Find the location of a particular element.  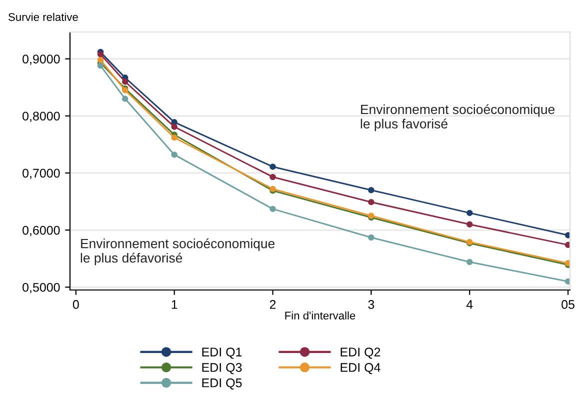

x-tick-label: 05 is located at coordinates (568, 304).